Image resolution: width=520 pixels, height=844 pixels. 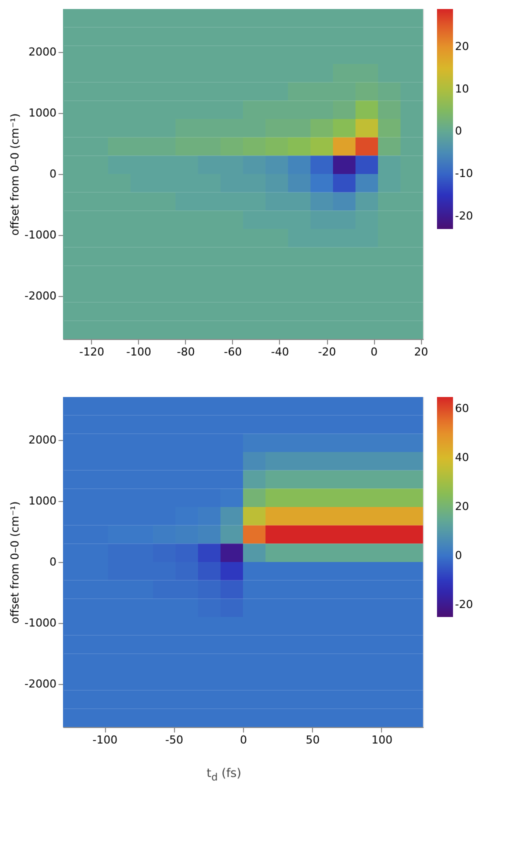 What do you see at coordinates (464, 173) in the screenshot?
I see `color-bar-label: -10` at bounding box center [464, 173].